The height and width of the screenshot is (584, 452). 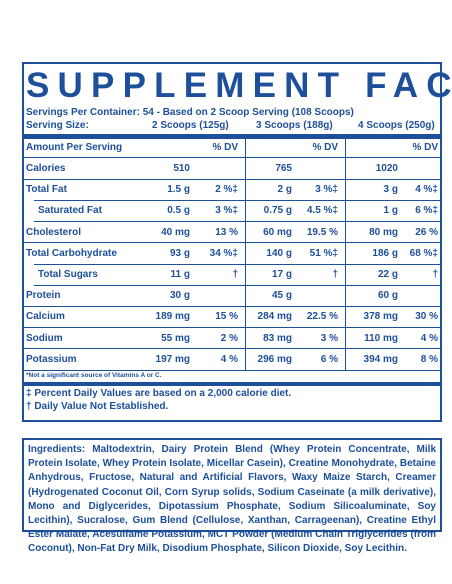 What do you see at coordinates (226, 317) in the screenshot?
I see `percent-dv: 15 %` at bounding box center [226, 317].